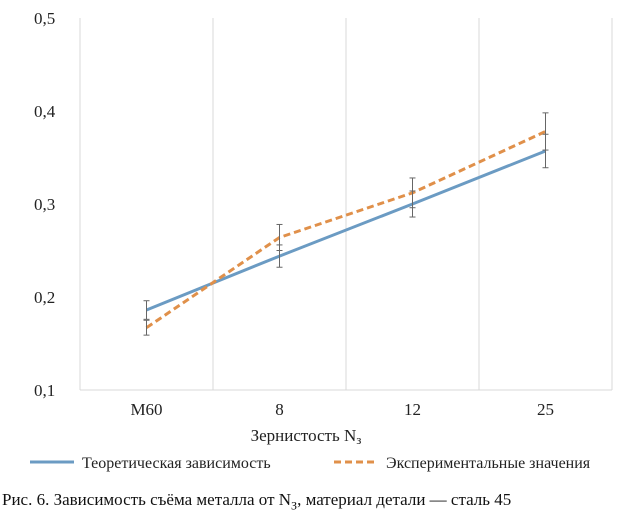 This screenshot has width=625, height=513. I want to click on x-tick-label: 8, so click(279, 409).